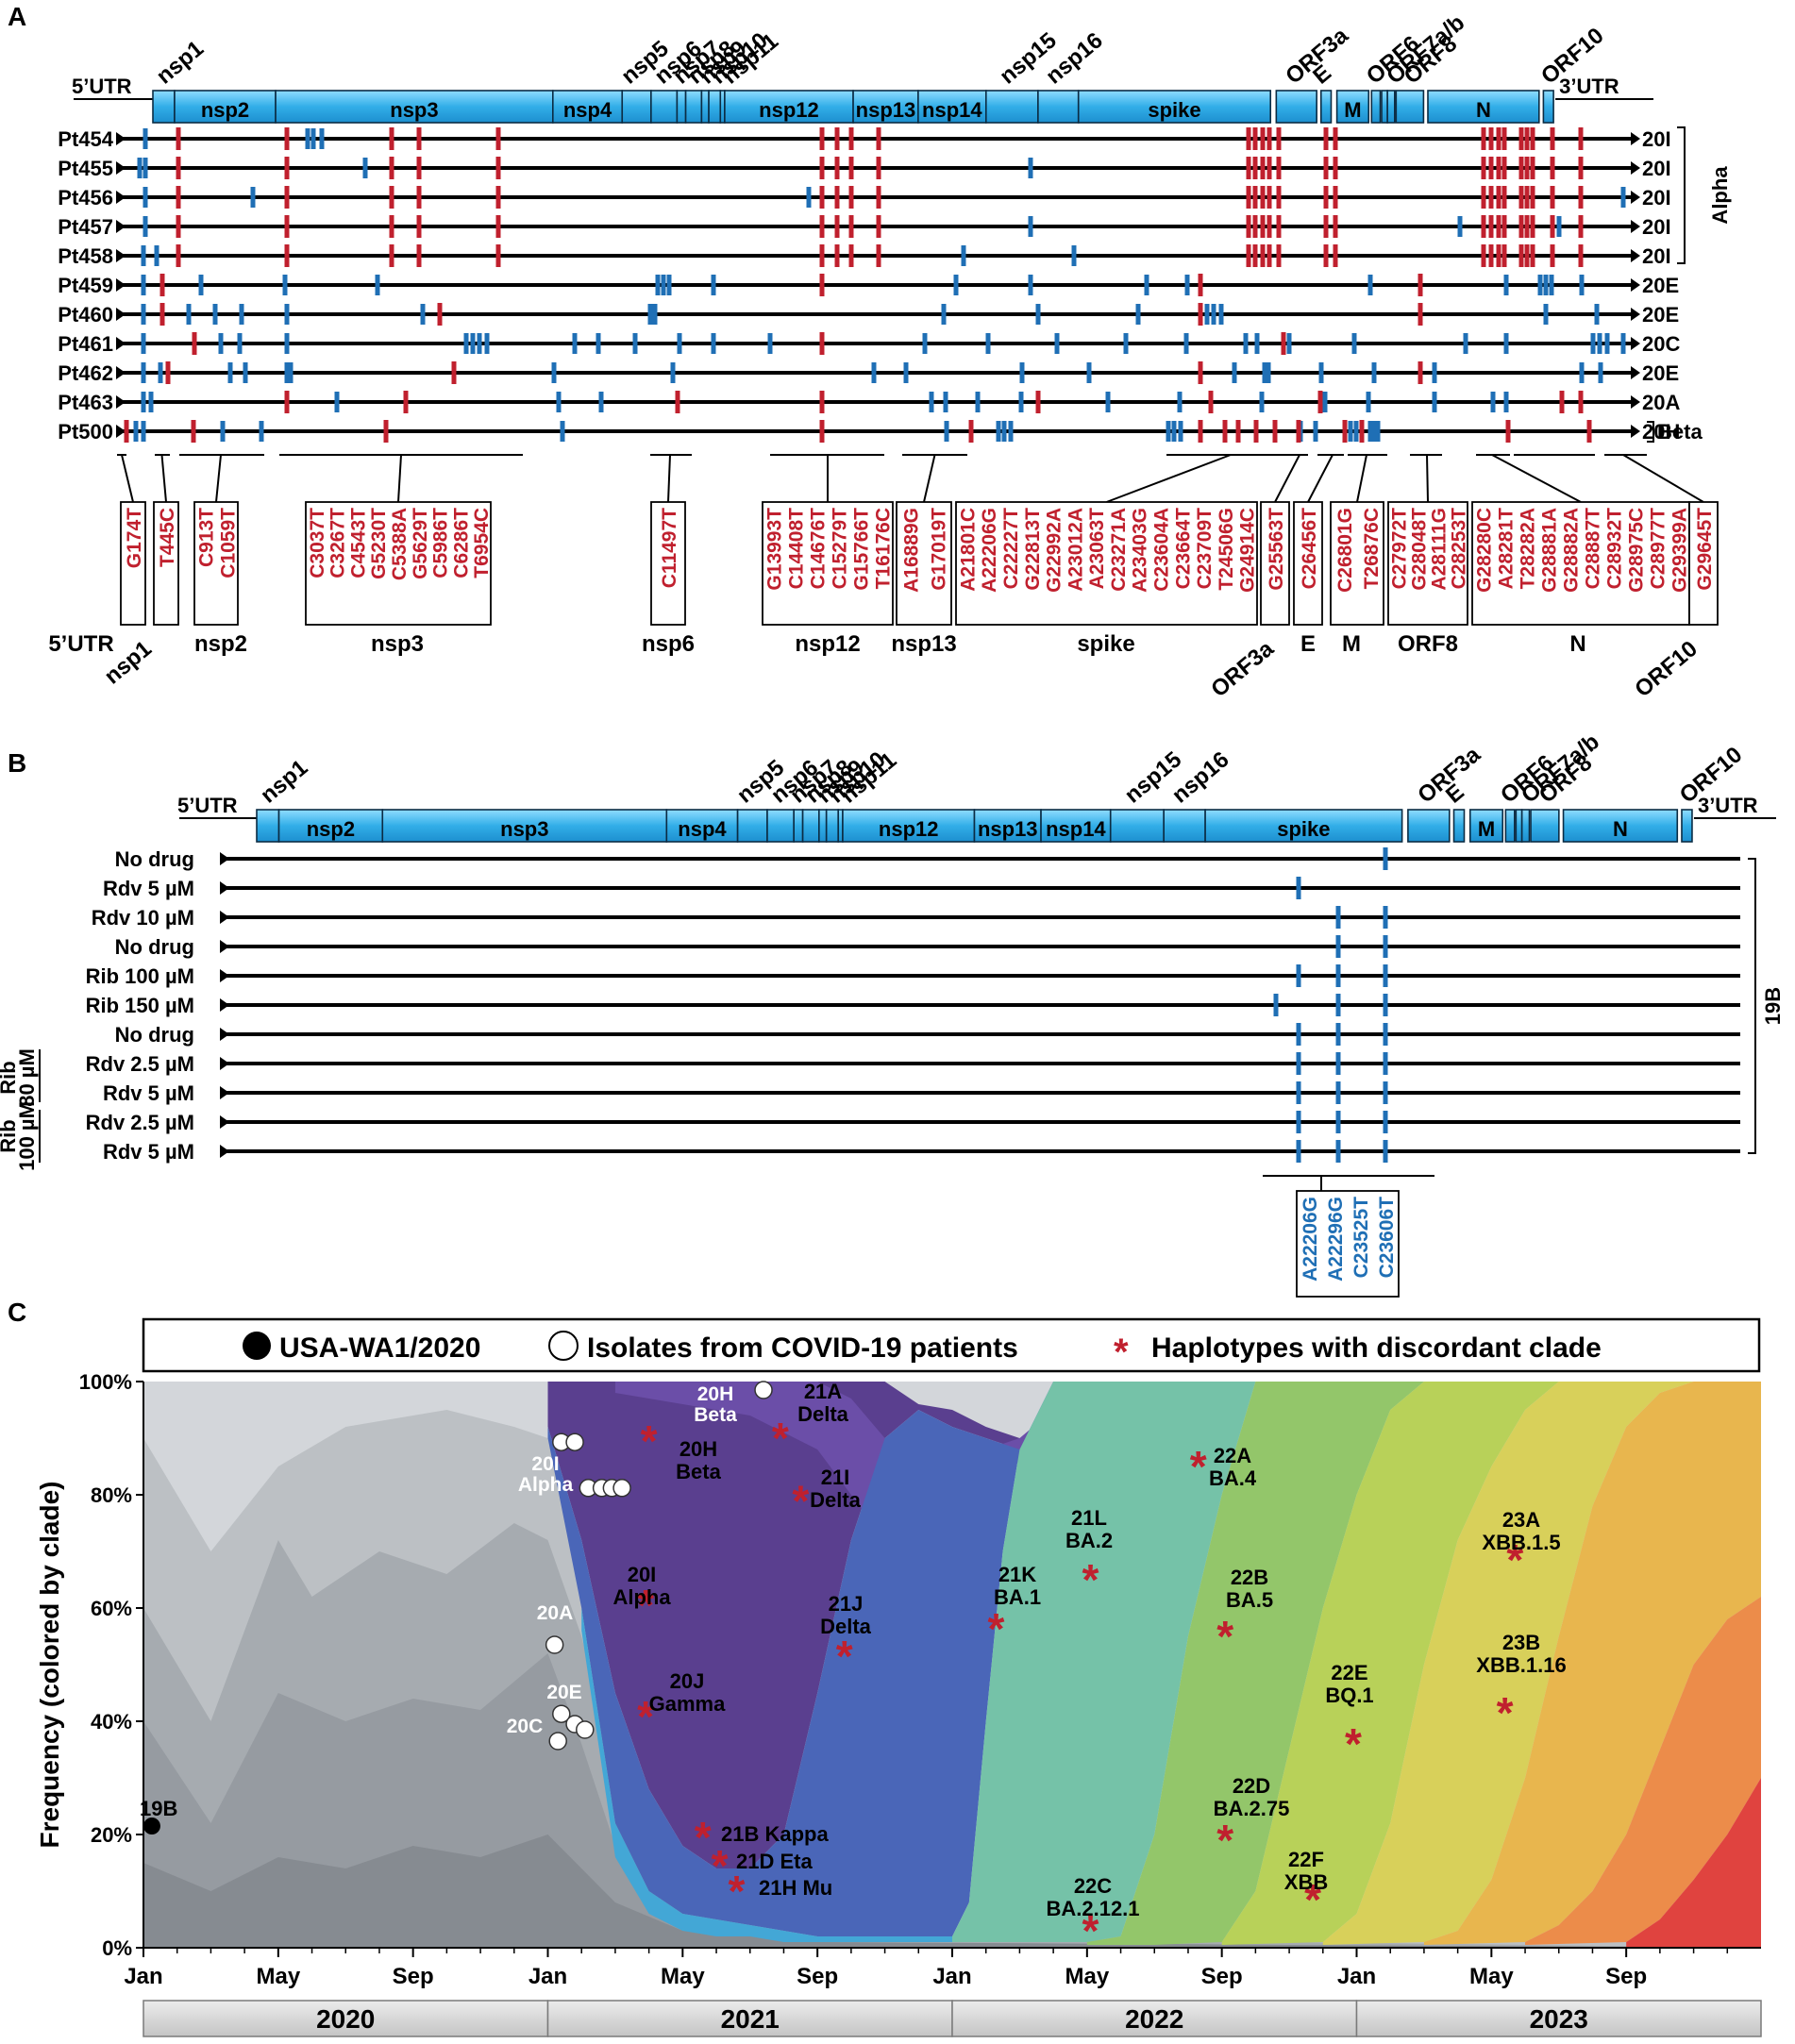 Image resolution: width=1795 pixels, height=2044 pixels. Describe the element at coordinates (1459, 826) in the screenshot. I see `gene-e` at that location.